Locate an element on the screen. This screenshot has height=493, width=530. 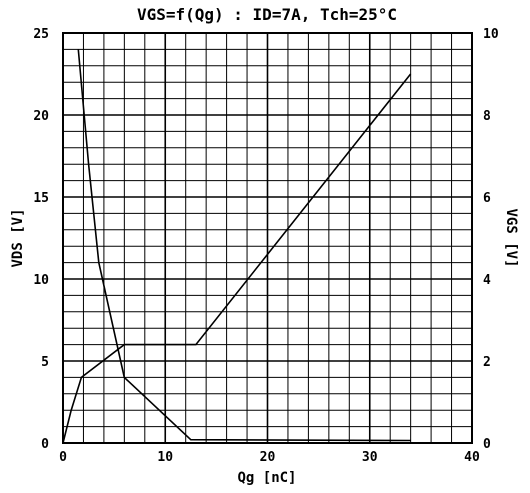
y-left-tick-label: 15 is located at coordinates (41, 198).